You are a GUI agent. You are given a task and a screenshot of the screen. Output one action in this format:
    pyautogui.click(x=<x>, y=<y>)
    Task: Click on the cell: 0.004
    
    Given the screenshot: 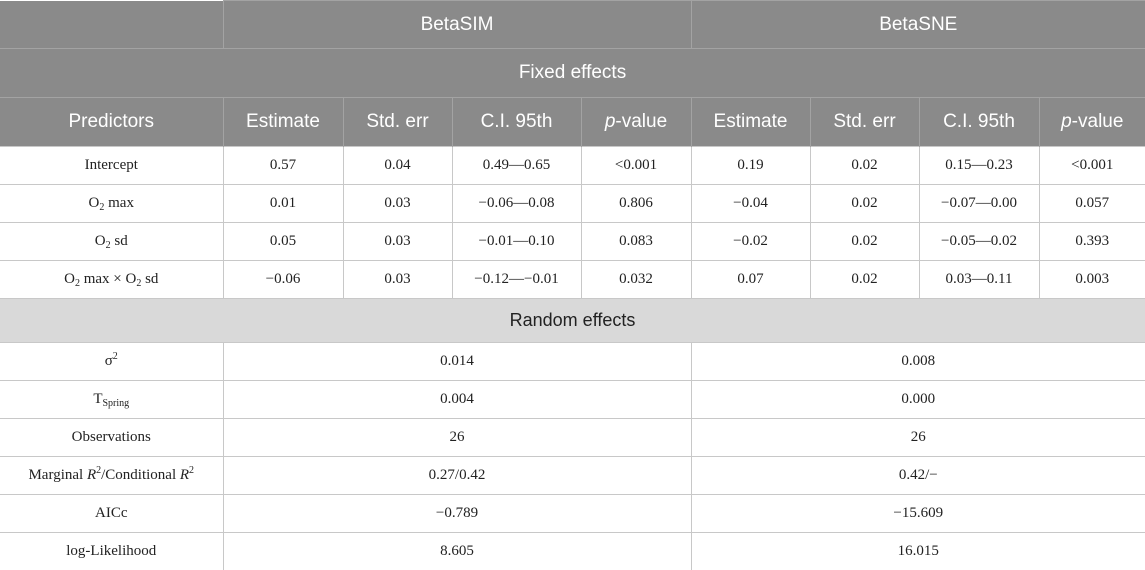 What is the action you would take?
    pyautogui.click(x=457, y=399)
    